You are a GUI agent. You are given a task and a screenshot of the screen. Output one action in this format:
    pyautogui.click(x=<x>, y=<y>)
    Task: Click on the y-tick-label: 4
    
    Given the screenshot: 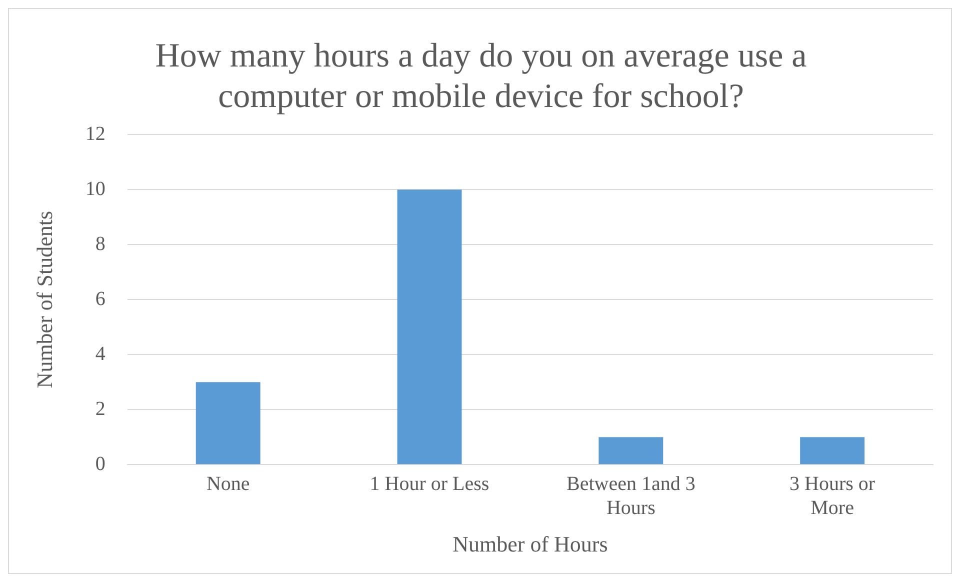 What is the action you would take?
    pyautogui.click(x=100, y=353)
    